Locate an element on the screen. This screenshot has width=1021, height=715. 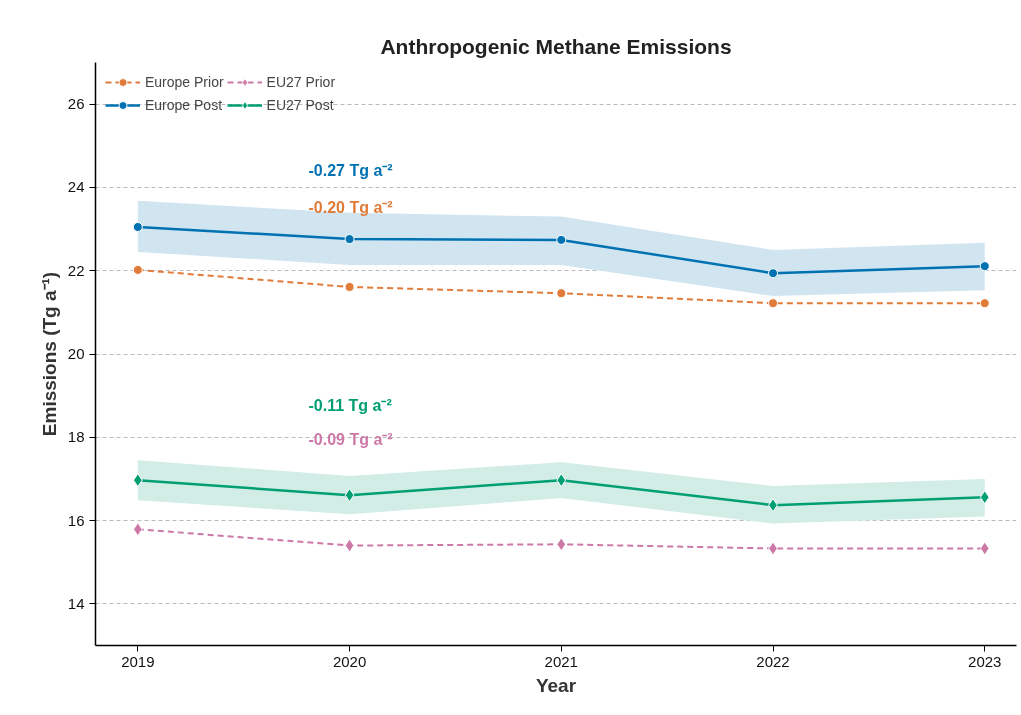
annotation: -0.20 Tg a⁻² is located at coordinates (350, 207).